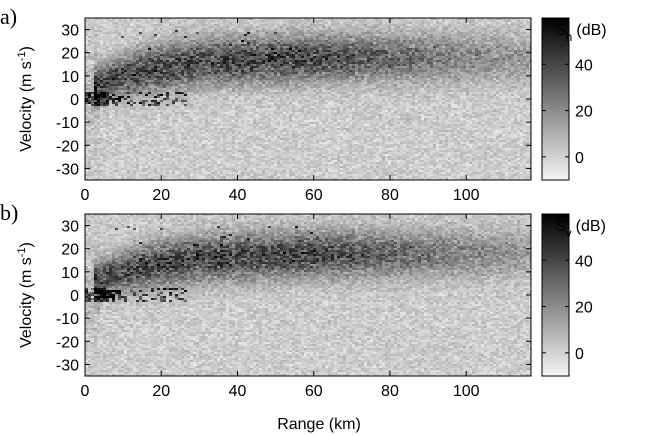  I want to click on panel-label: a), so click(8, 16).